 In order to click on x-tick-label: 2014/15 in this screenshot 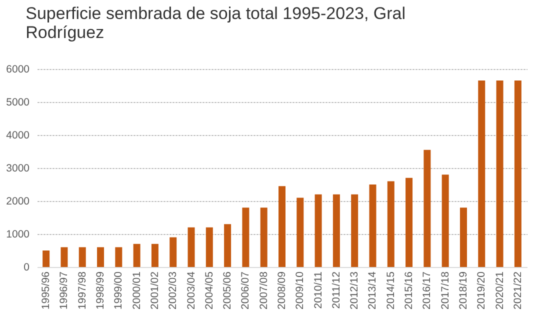, I will do `click(390, 290)`.